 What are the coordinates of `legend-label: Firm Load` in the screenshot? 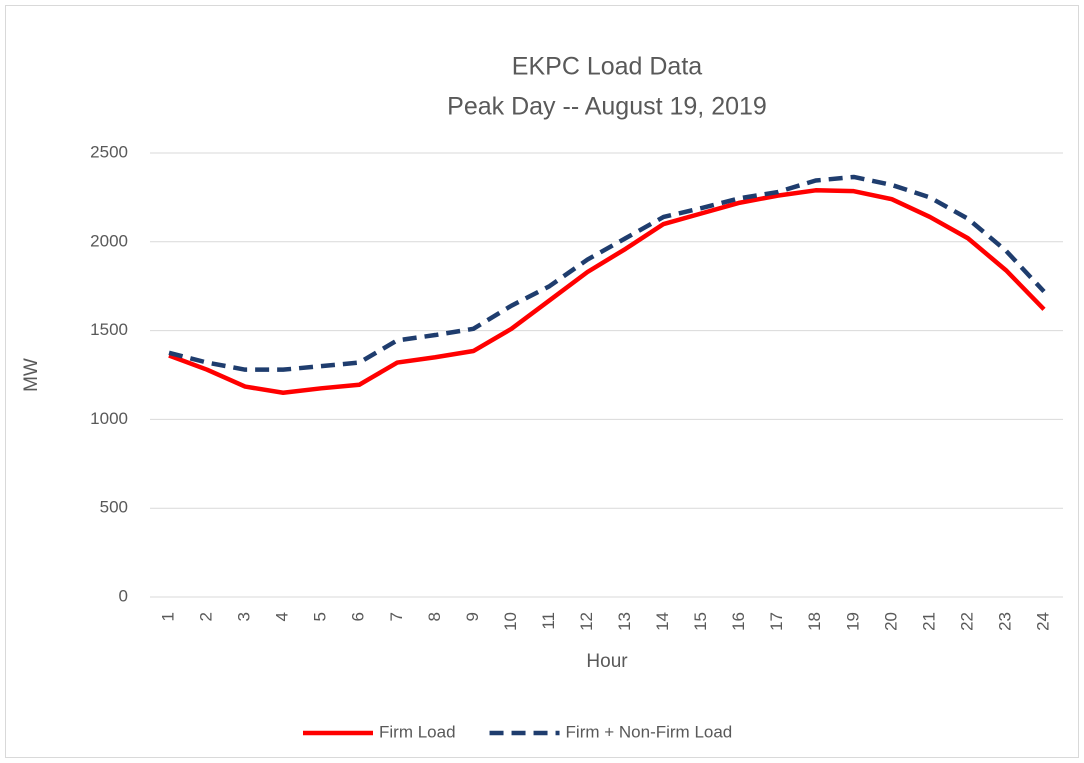 It's located at (417, 731).